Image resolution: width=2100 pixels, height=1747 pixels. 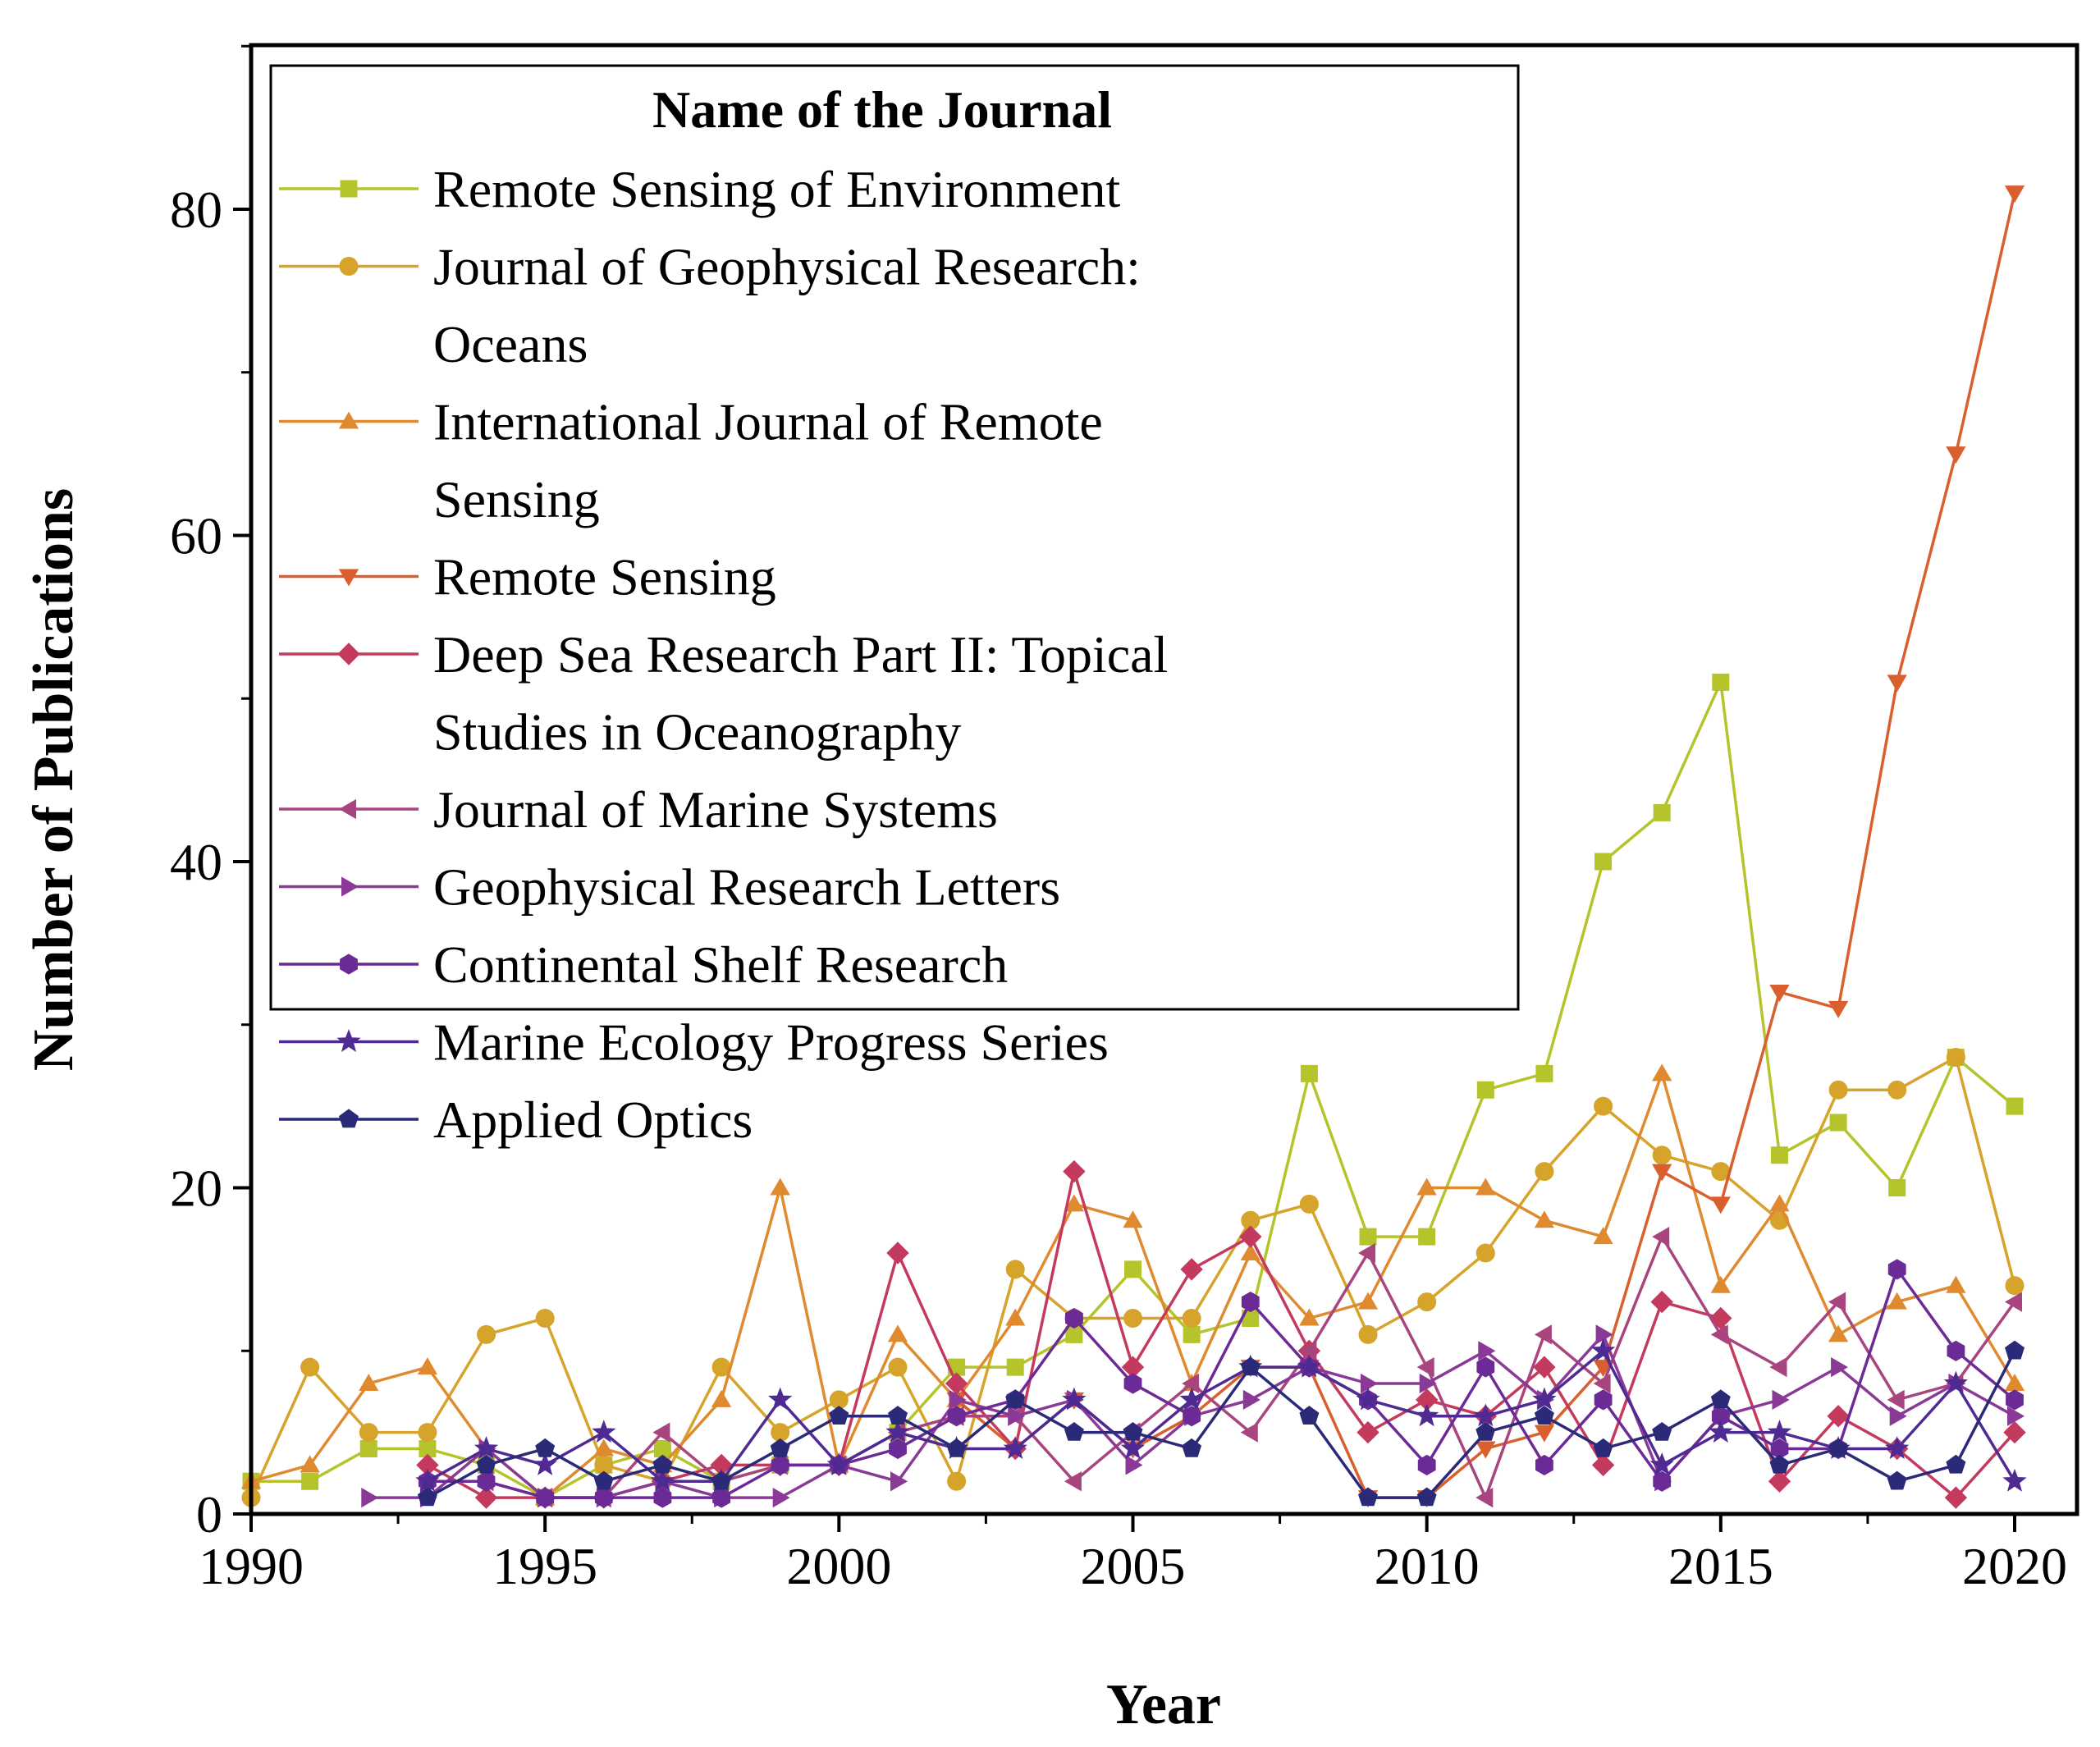 I want to click on y-tick-label: 80, so click(x=196, y=210).